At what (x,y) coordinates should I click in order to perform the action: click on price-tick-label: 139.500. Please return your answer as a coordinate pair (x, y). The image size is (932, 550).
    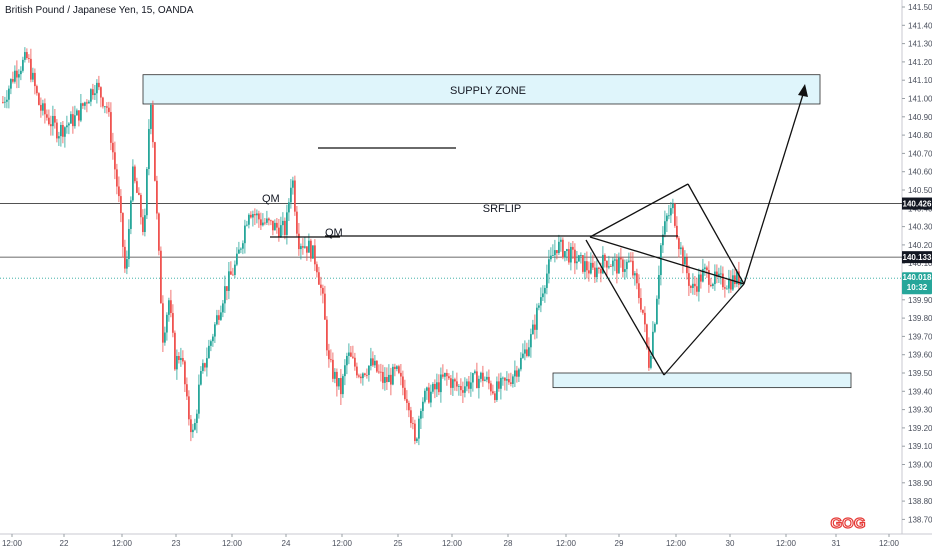
    Looking at the image, I should click on (920, 373).